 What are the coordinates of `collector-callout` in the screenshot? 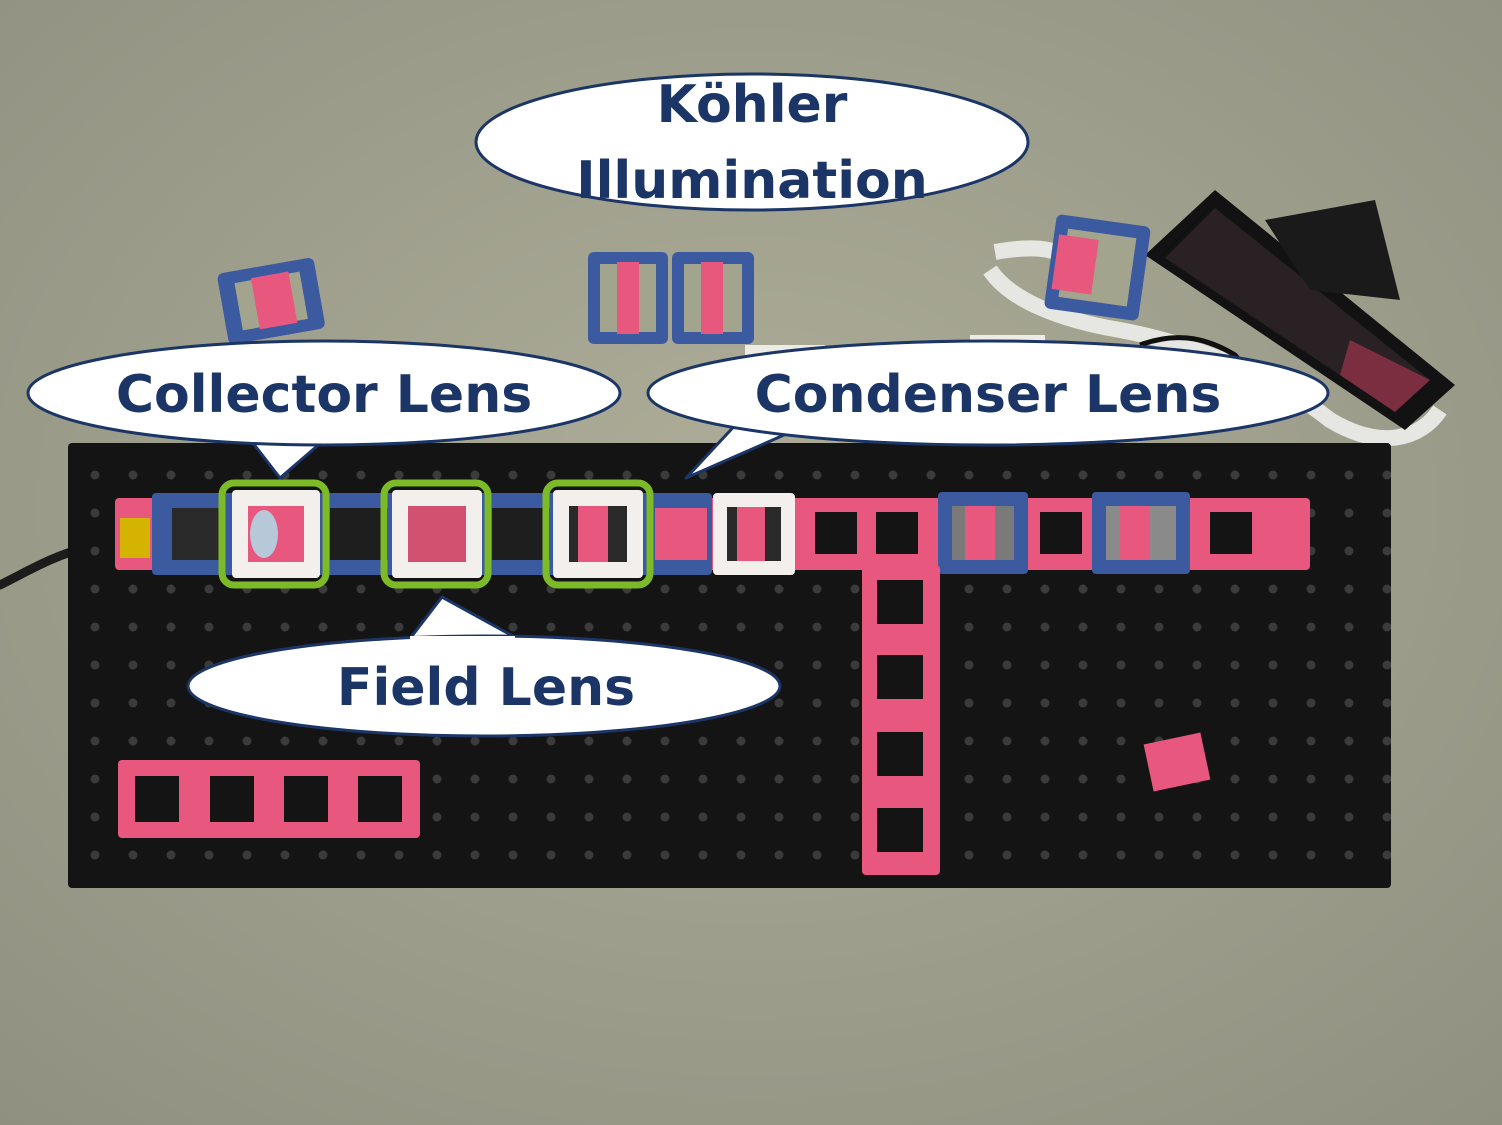 It's located at (324, 409).